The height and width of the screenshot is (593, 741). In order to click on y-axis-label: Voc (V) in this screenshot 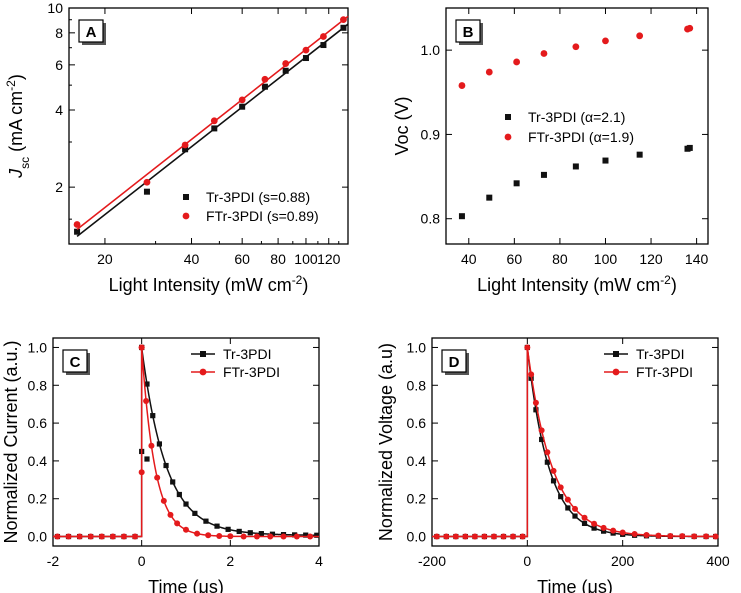, I will do `click(402, 125)`.